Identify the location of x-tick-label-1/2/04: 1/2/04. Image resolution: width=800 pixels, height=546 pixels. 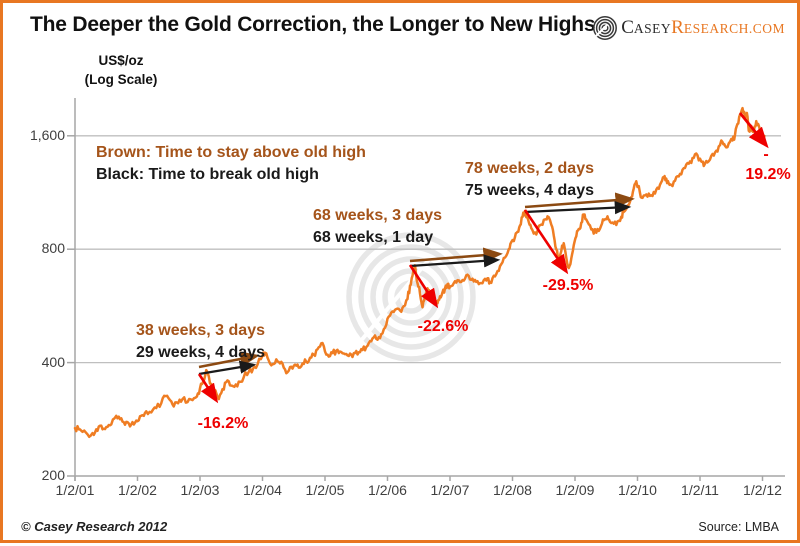
(262, 490).